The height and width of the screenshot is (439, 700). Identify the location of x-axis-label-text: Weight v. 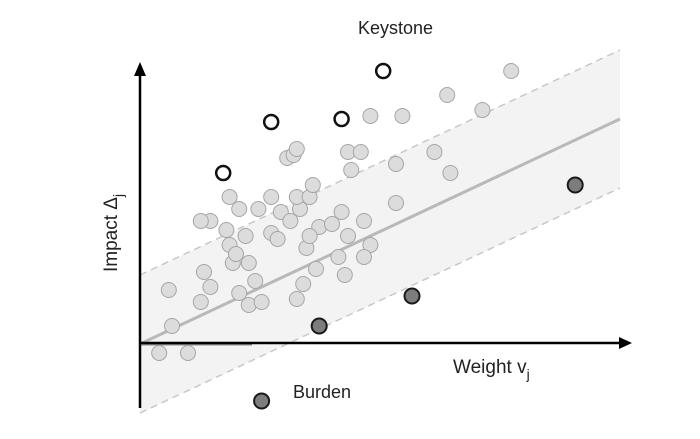
(490, 367).